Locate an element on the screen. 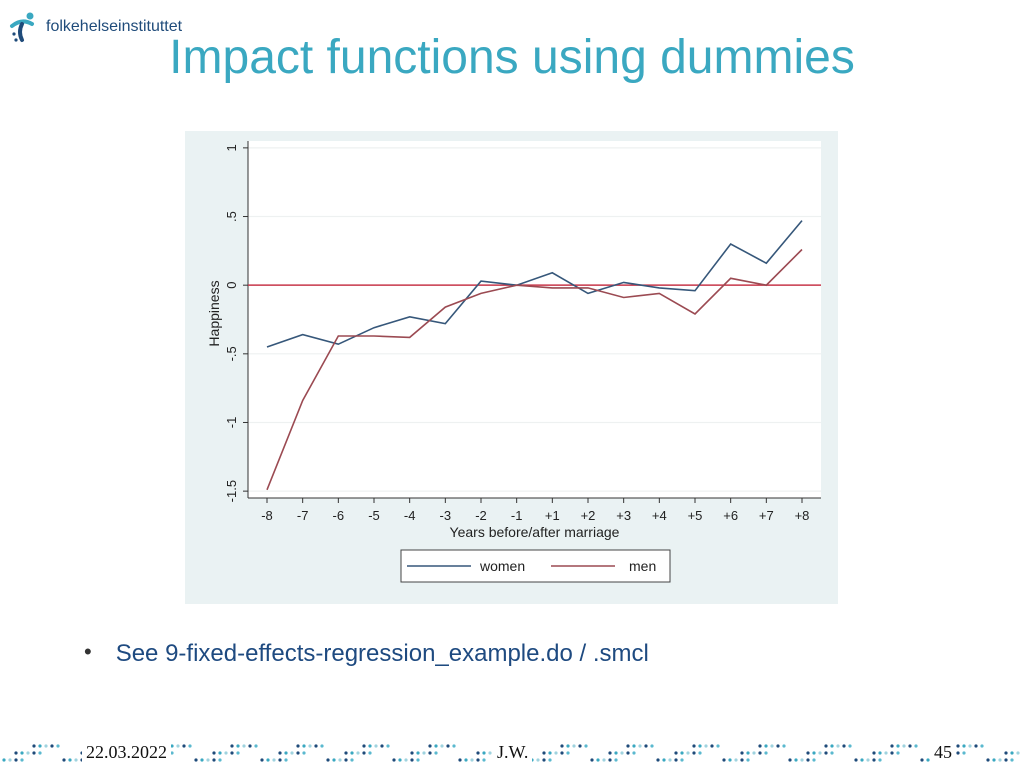 The height and width of the screenshot is (768, 1024). fhi-logo-icon is located at coordinates (22, 27).